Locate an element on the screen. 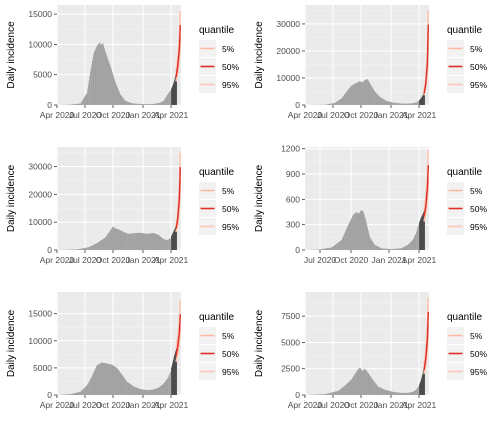 The height and width of the screenshot is (432, 504). panel-background is located at coordinates (119, 55).